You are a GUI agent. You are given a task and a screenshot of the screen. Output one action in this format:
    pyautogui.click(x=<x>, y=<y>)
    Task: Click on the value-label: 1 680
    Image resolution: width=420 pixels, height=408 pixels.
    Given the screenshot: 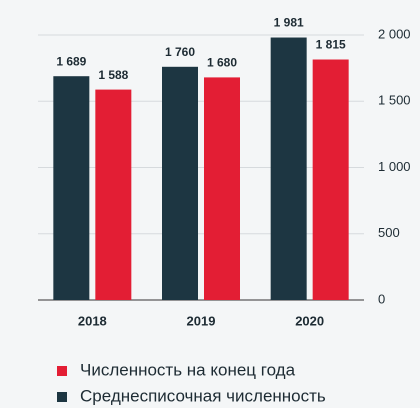 What is the action you would take?
    pyautogui.click(x=222, y=63)
    